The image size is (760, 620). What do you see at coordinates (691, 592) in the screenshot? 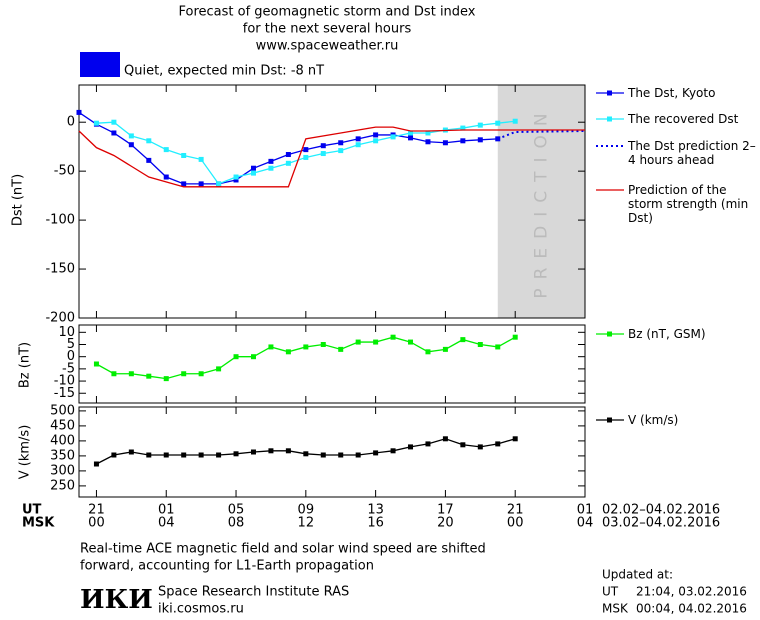
I see `updated-time: 21:04, 03.02.2016` at bounding box center [691, 592].